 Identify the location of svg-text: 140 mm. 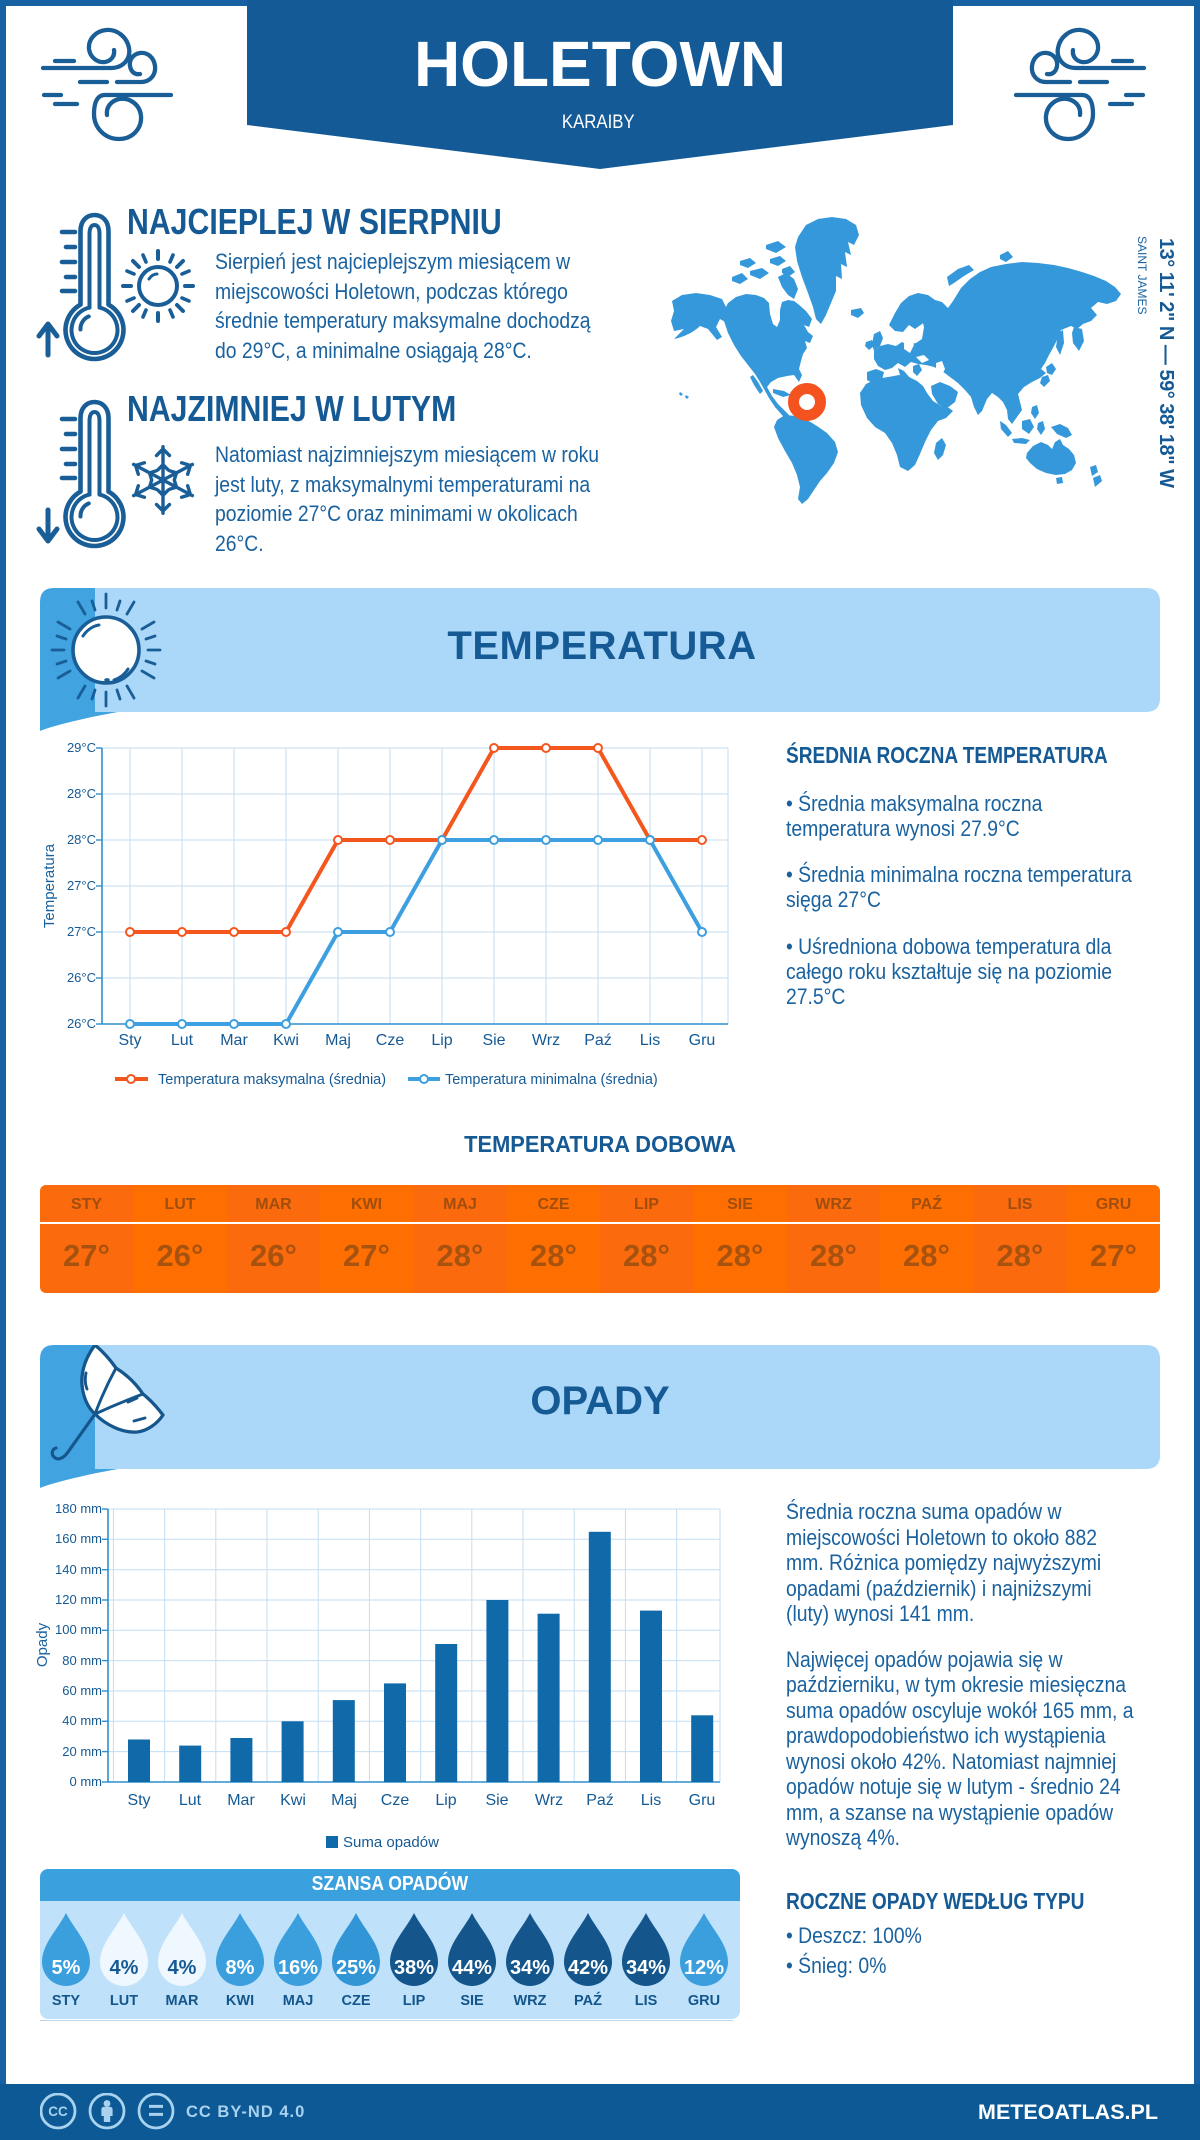
(78, 1569).